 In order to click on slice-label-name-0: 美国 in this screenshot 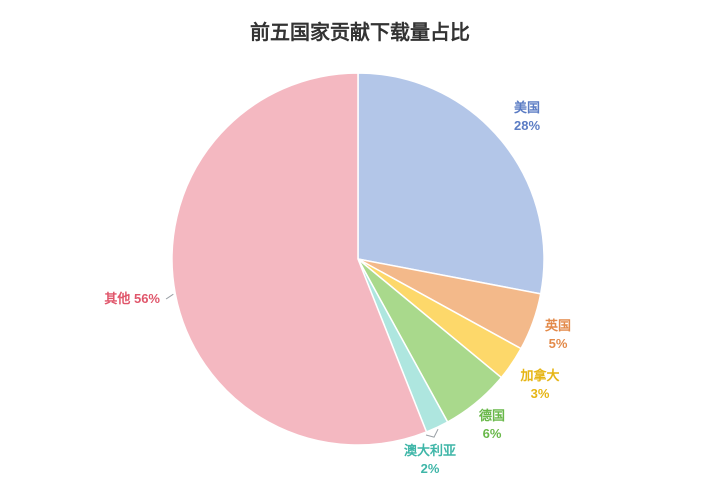, I will do `click(527, 107)`.